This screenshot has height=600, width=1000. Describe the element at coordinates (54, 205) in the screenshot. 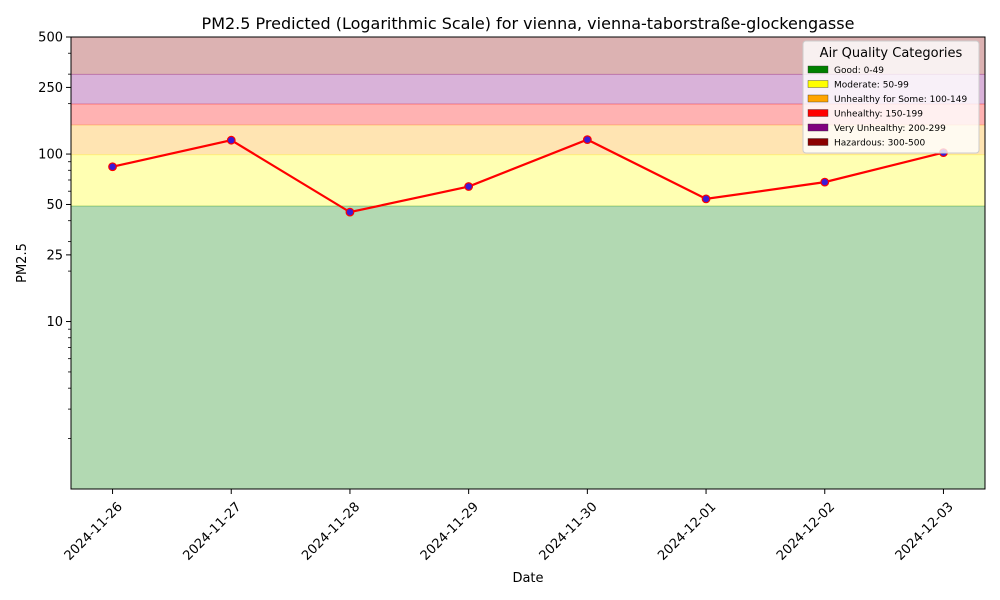

I see `y-tick-label-2: 50` at that location.